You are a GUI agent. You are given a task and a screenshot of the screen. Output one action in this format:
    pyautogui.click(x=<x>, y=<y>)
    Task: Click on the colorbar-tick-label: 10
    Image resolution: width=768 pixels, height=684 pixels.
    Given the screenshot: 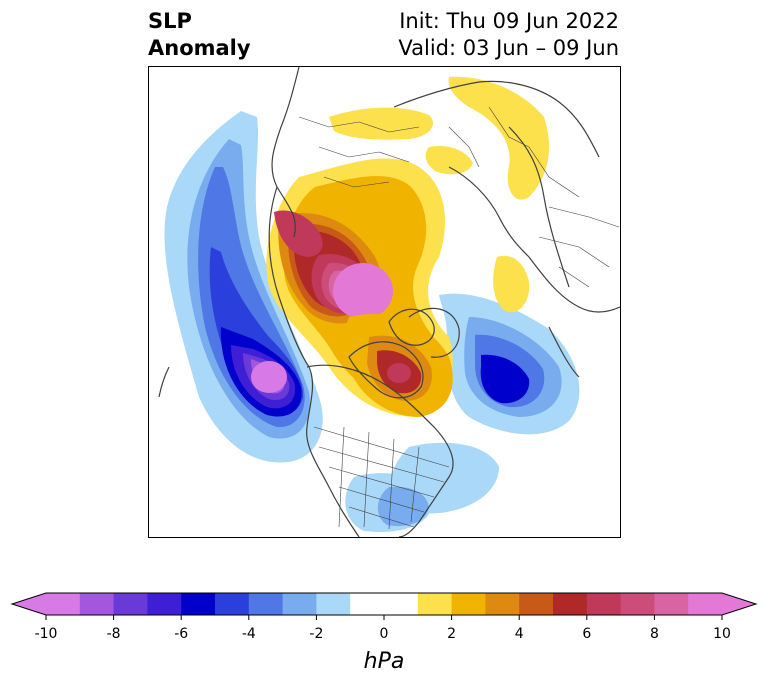 What is the action you would take?
    pyautogui.click(x=722, y=634)
    